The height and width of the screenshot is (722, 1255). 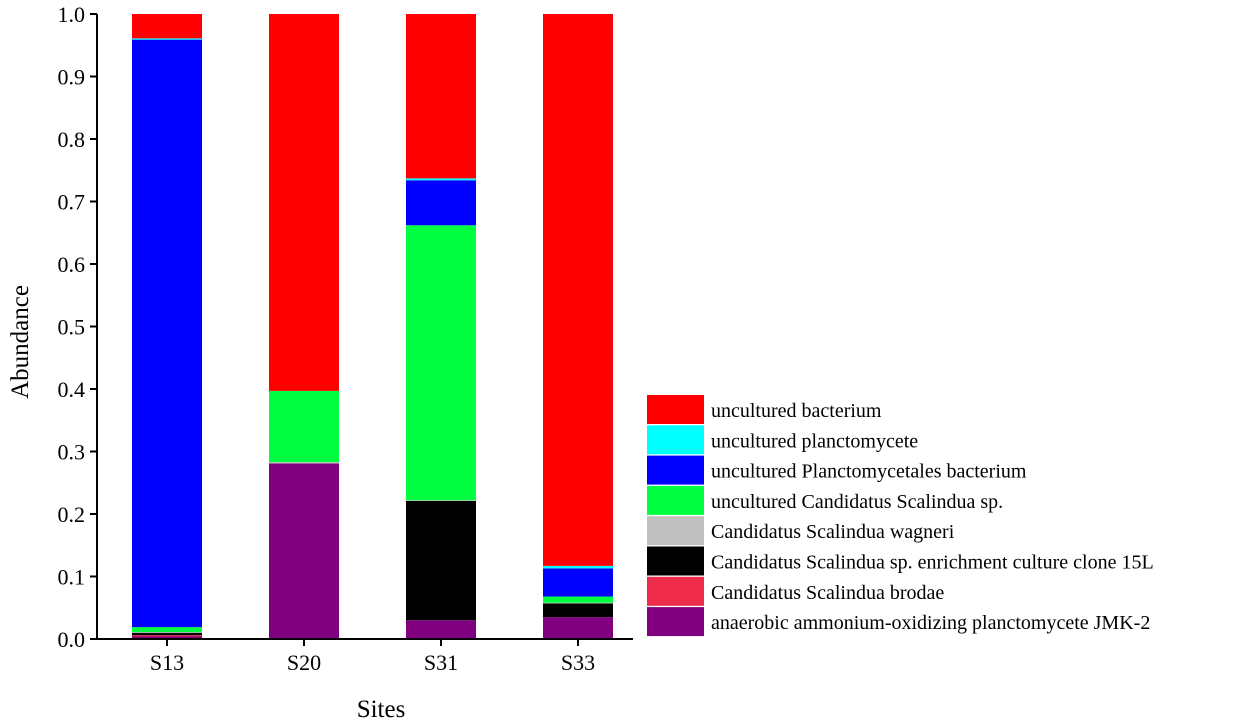 I want to click on y-tick-label: 0.4, so click(x=72, y=389).